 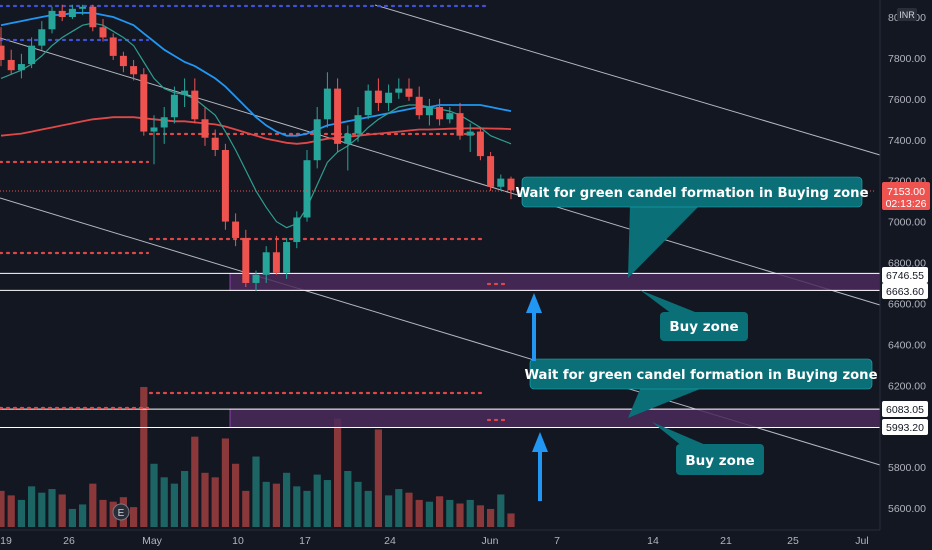 I want to click on callout-buy-zone-upper: Buy zone, so click(x=694, y=315).